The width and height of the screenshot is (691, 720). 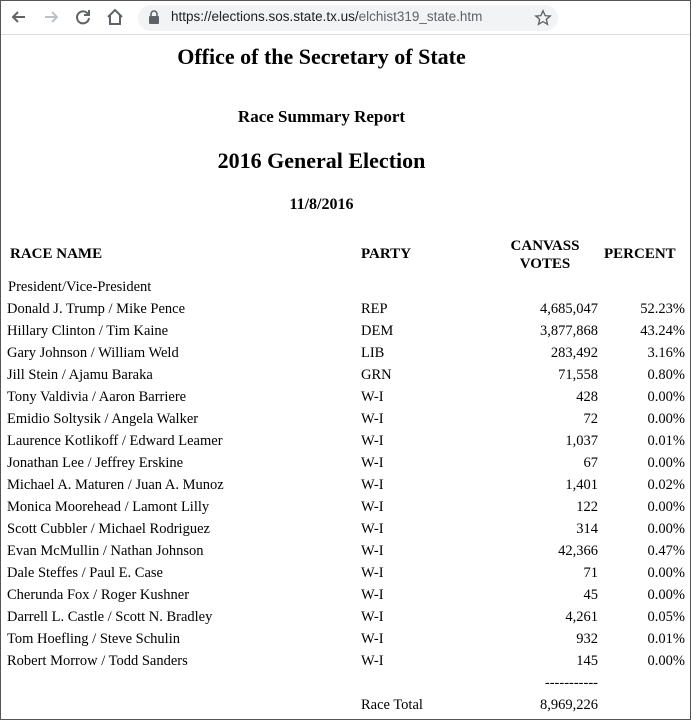 I want to click on percent-cell: 0.80%, so click(x=666, y=375).